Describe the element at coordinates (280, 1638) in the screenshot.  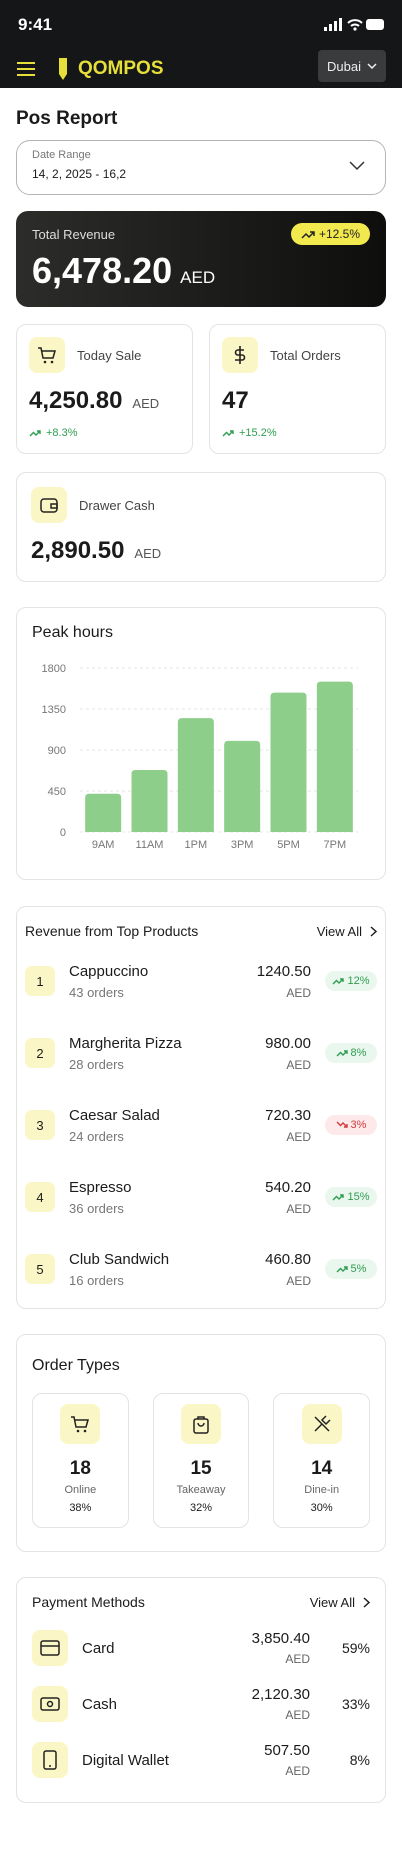
I see `amount: 3,850.40` at that location.